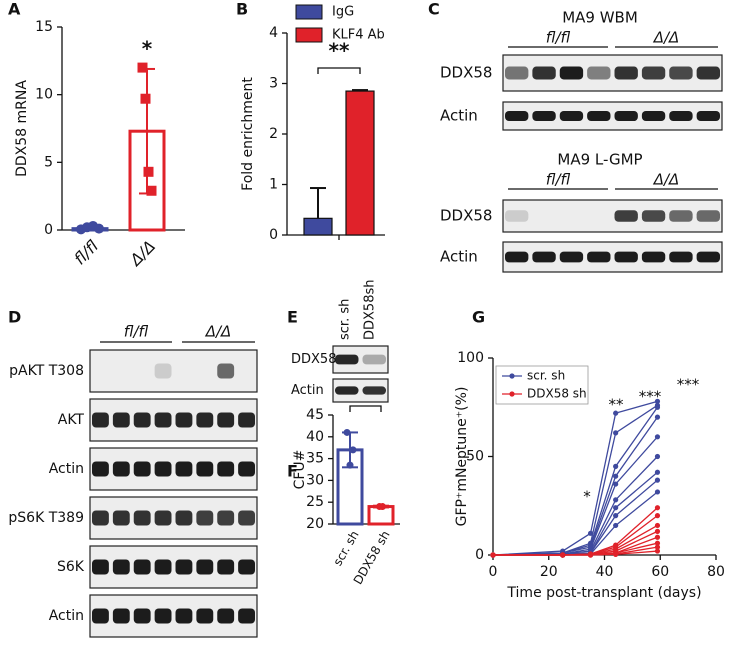 The height and width of the screenshot is (653, 730). What do you see at coordinates (475, 457) in the screenshot?
I see `y-tick-label: 50` at bounding box center [475, 457].